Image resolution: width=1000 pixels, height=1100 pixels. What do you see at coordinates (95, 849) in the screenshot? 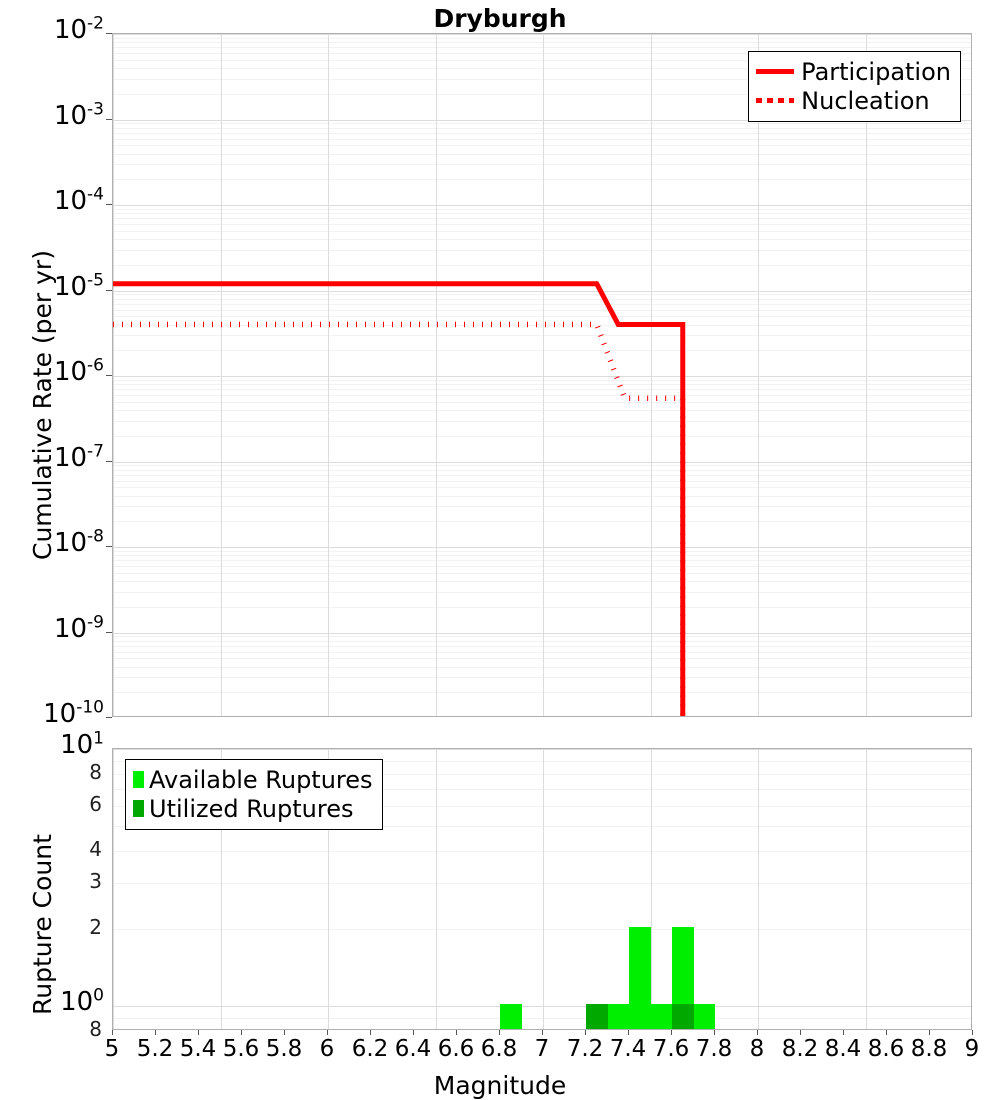
I see `y-axis-minor-tick-label: 4` at bounding box center [95, 849].